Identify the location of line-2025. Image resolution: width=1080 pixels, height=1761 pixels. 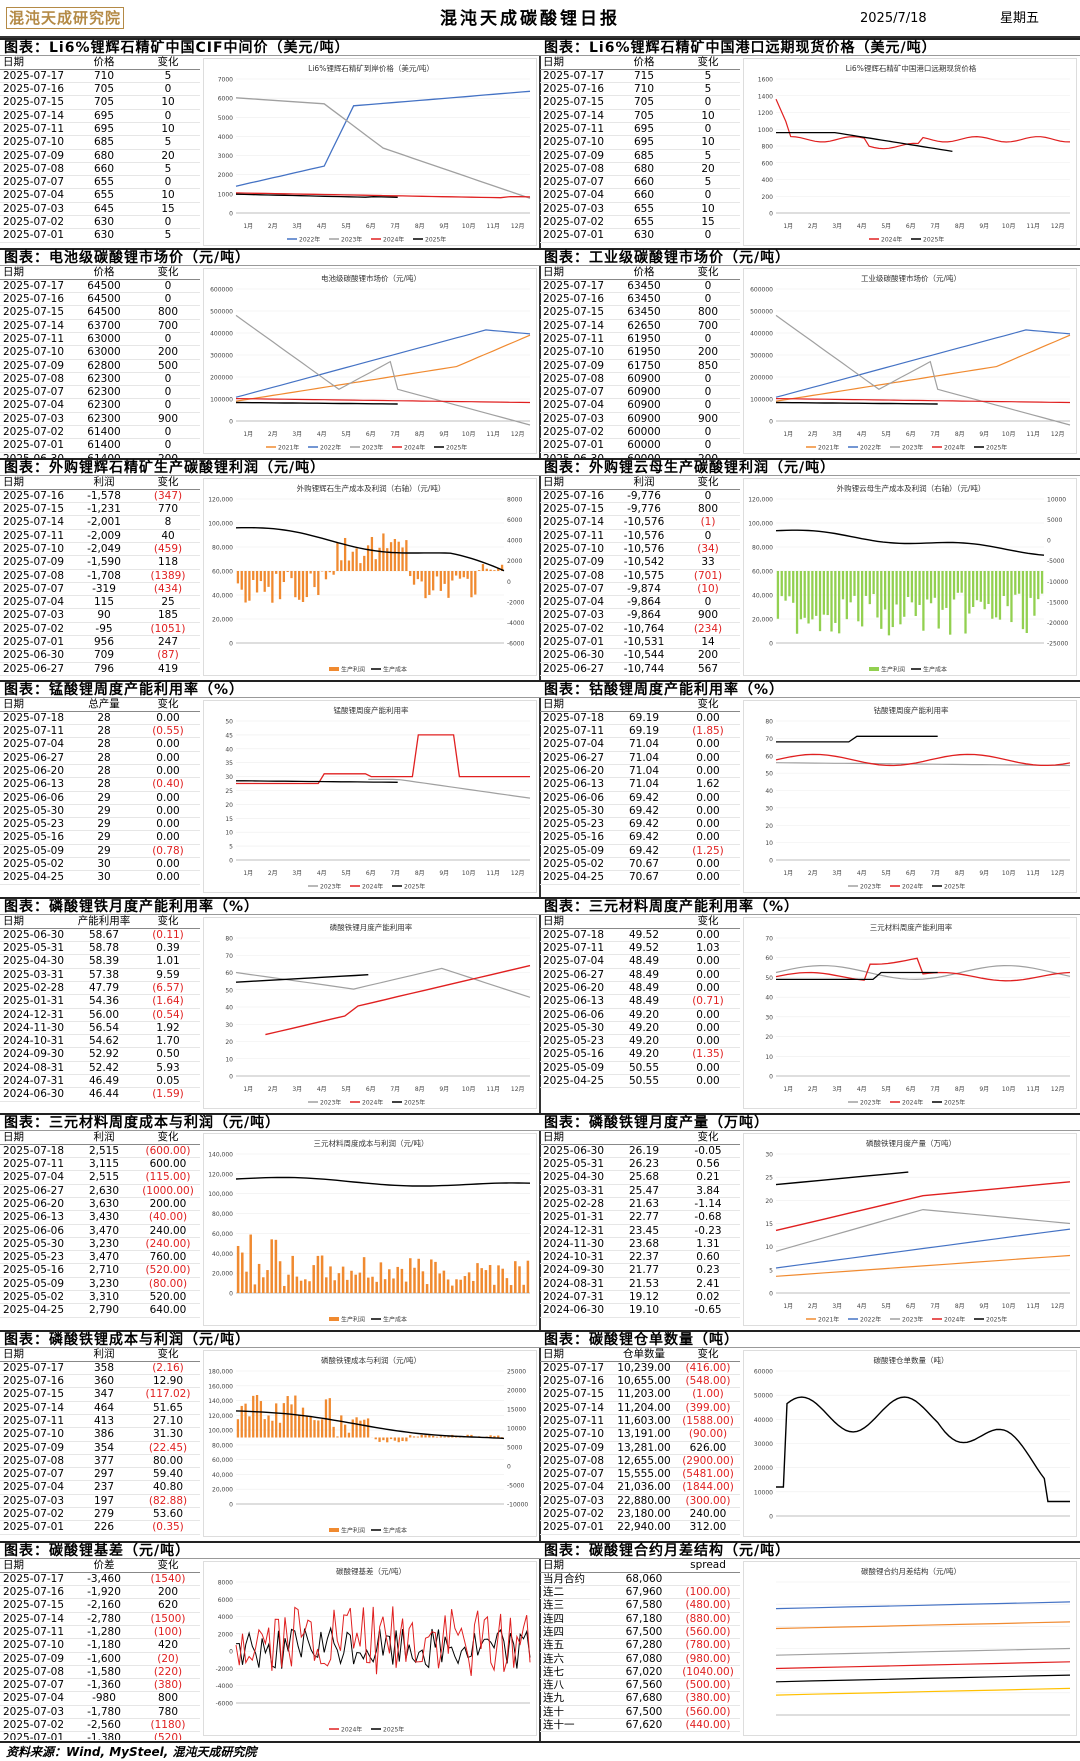
(842, 1178).